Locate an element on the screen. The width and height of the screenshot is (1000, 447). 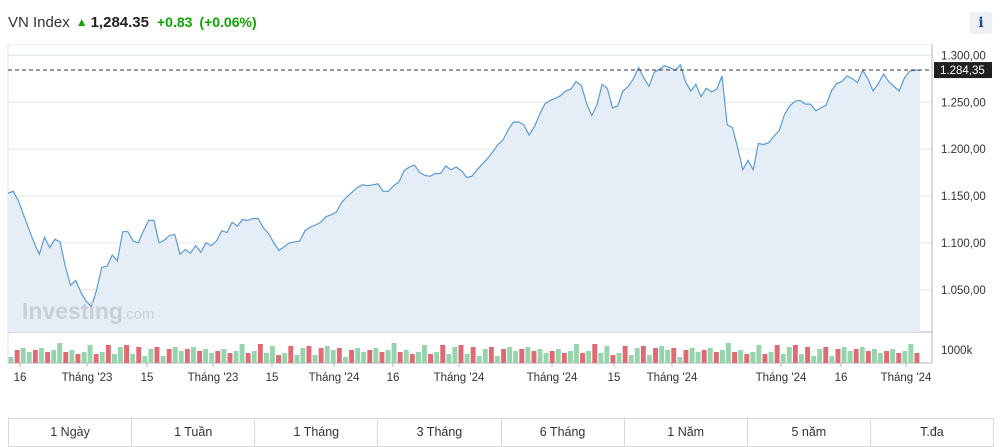
watermark: Investing .com is located at coordinates (88, 311).